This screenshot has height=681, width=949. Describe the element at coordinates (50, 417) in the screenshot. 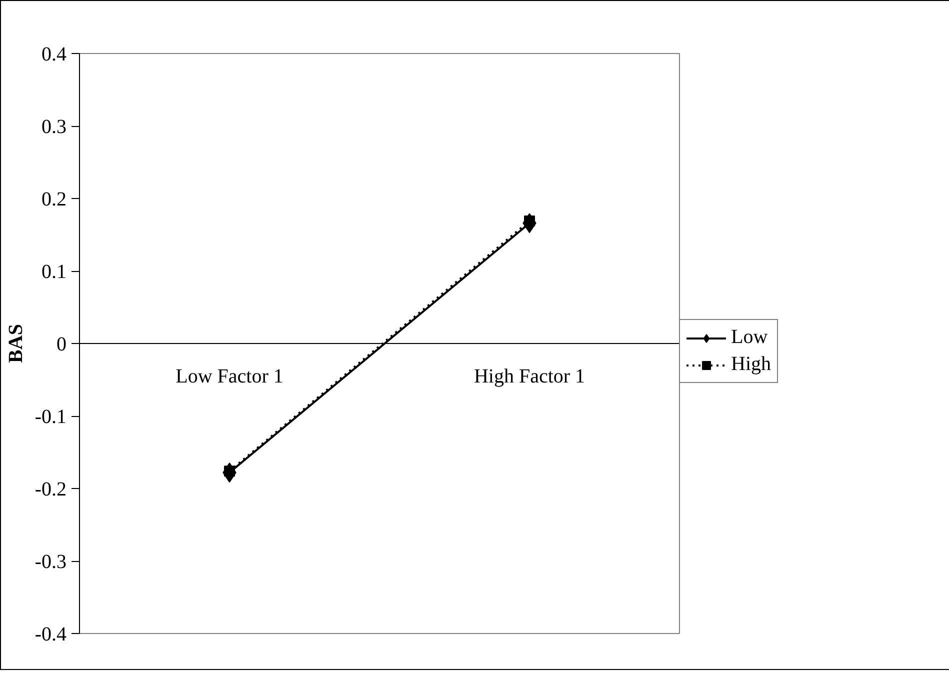

I see `y-tick-label: -0.1` at that location.